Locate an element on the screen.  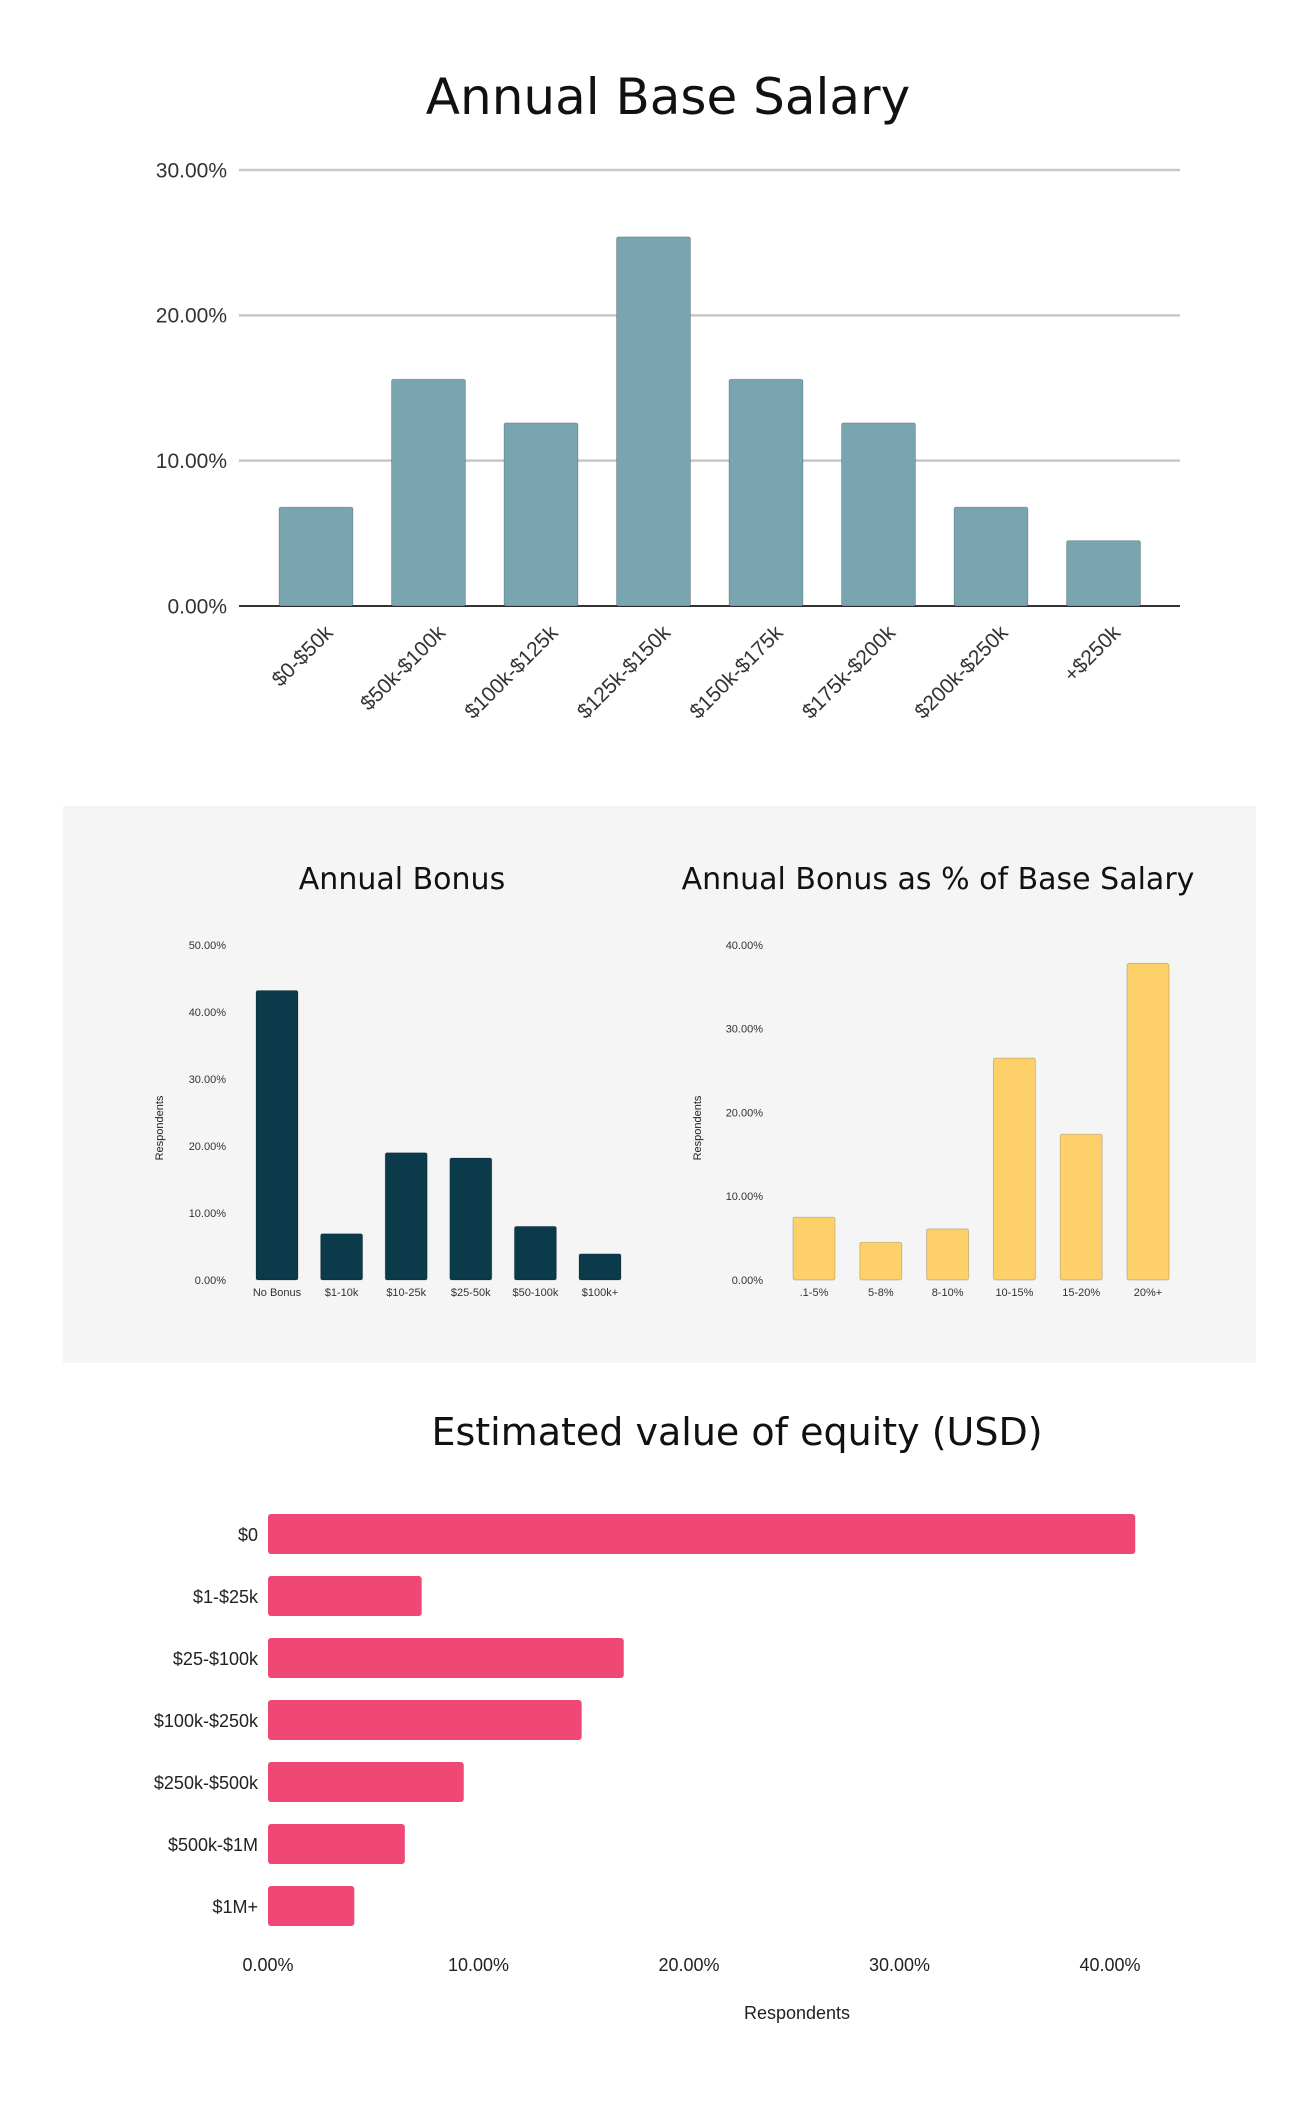
x-tick-label: +$250k is located at coordinates (1093, 654).